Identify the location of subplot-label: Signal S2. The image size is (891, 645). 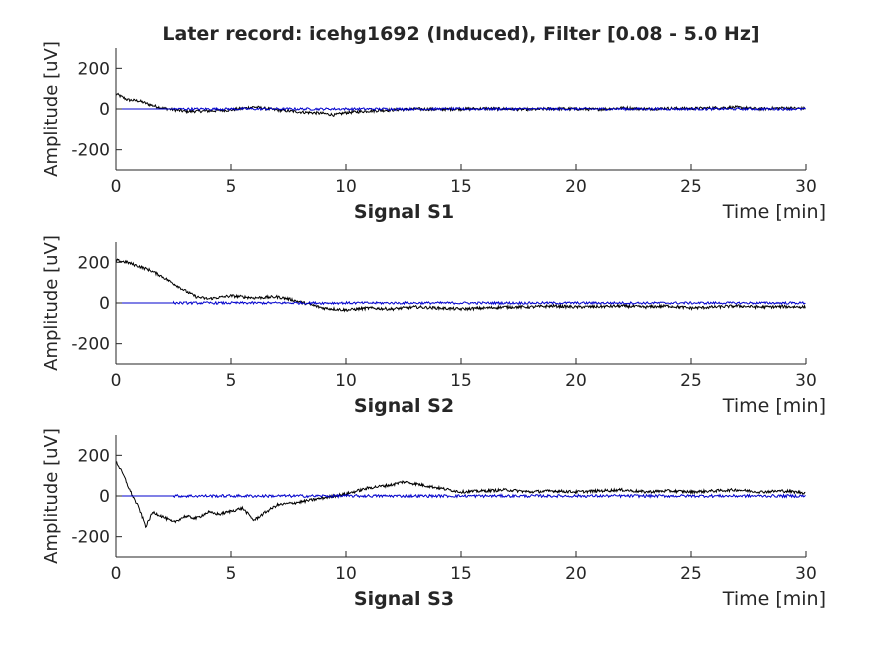
(404, 406).